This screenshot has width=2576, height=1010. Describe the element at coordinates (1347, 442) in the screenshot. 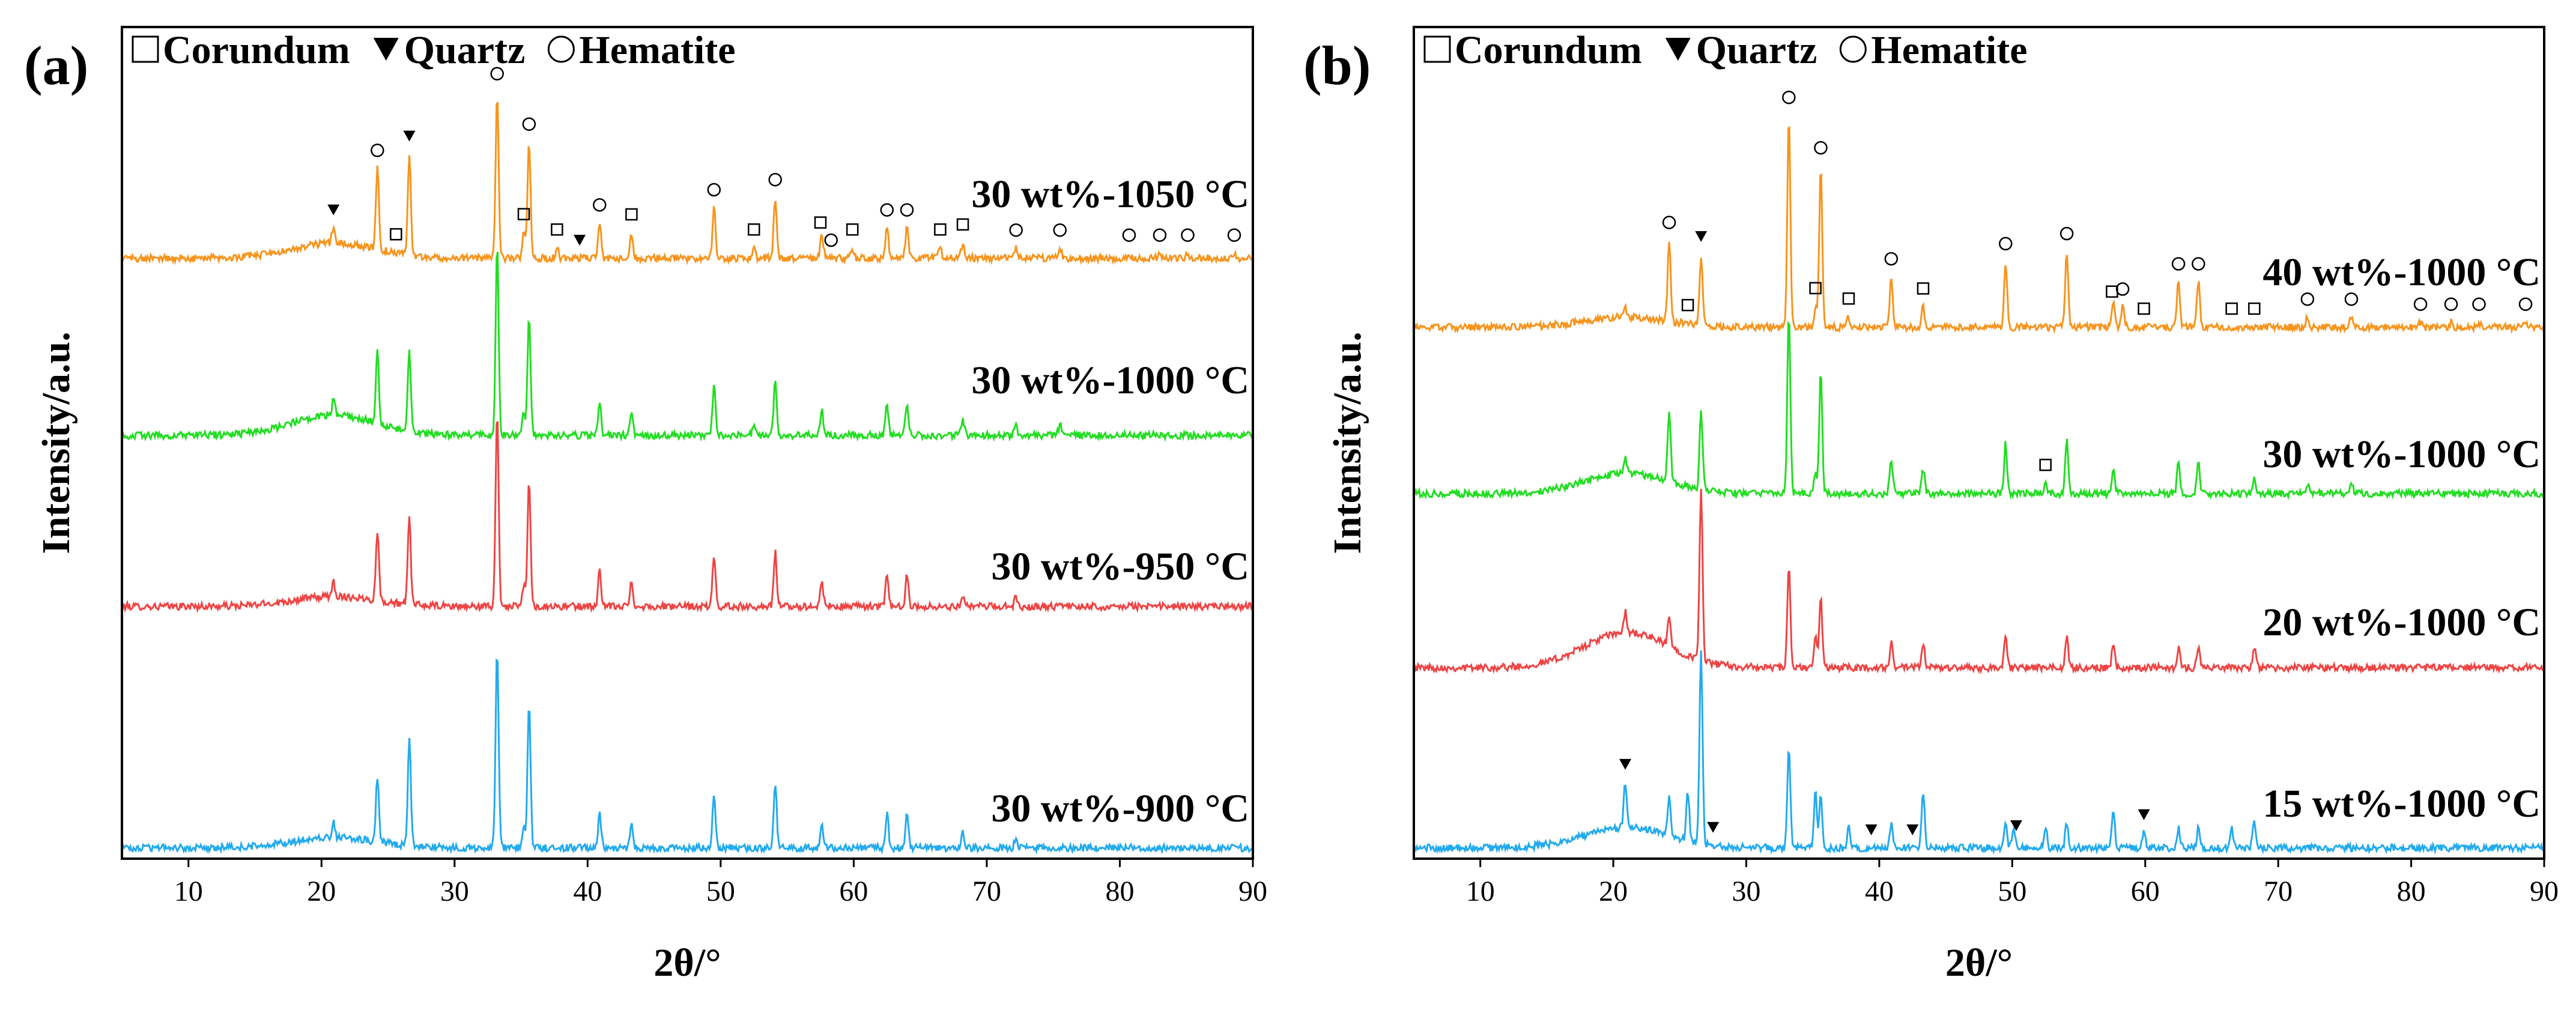

I see `y-axis-title: Intensity/a.u.` at that location.